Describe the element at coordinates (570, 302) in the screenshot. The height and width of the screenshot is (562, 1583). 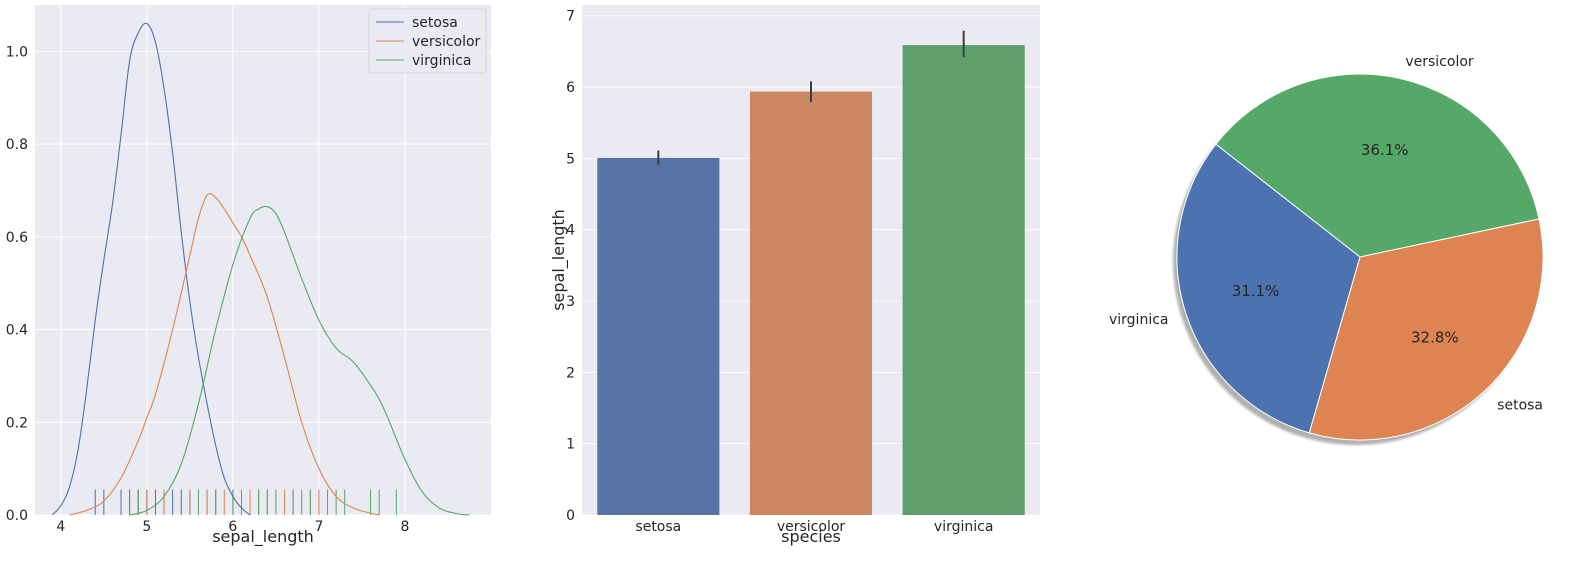
I see `bar-y-tick-label: 3` at that location.